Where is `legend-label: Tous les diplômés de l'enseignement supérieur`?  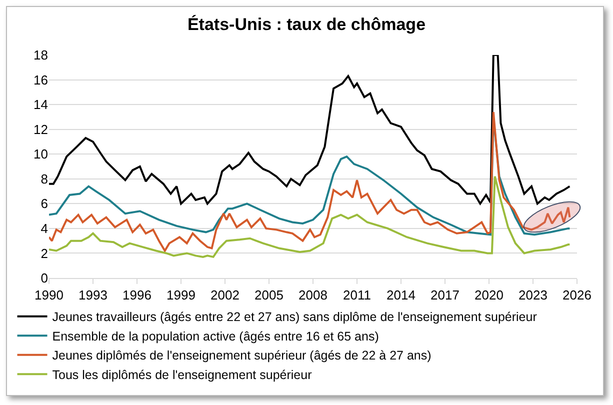
legend-label: Tous les diplômés de l'enseignement supérieur is located at coordinates (182, 375).